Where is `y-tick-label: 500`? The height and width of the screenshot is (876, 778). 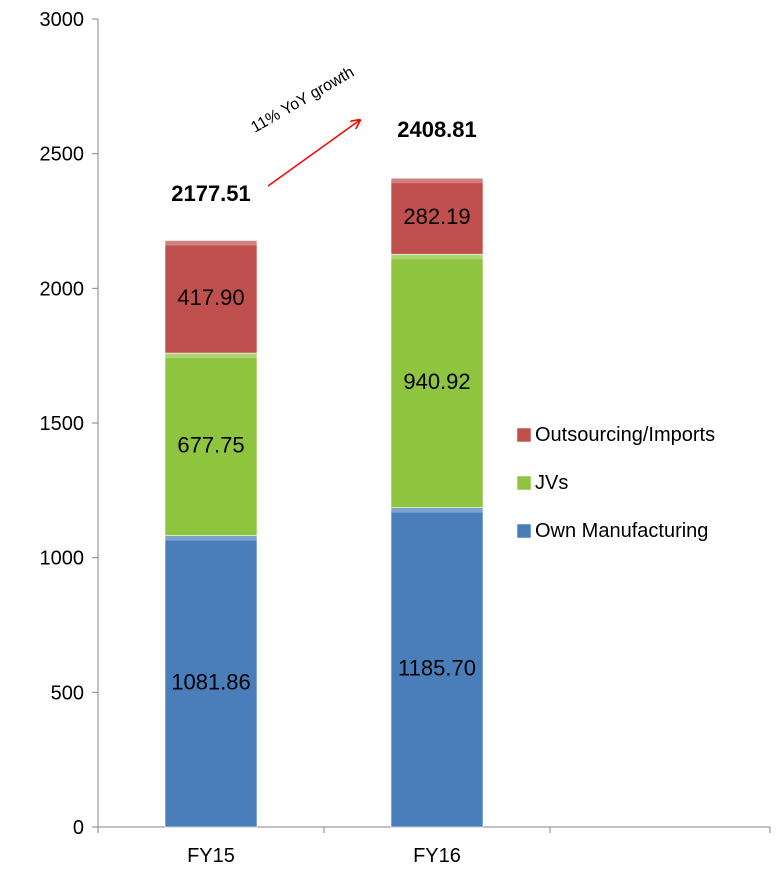
y-tick-label: 500 is located at coordinates (67, 693).